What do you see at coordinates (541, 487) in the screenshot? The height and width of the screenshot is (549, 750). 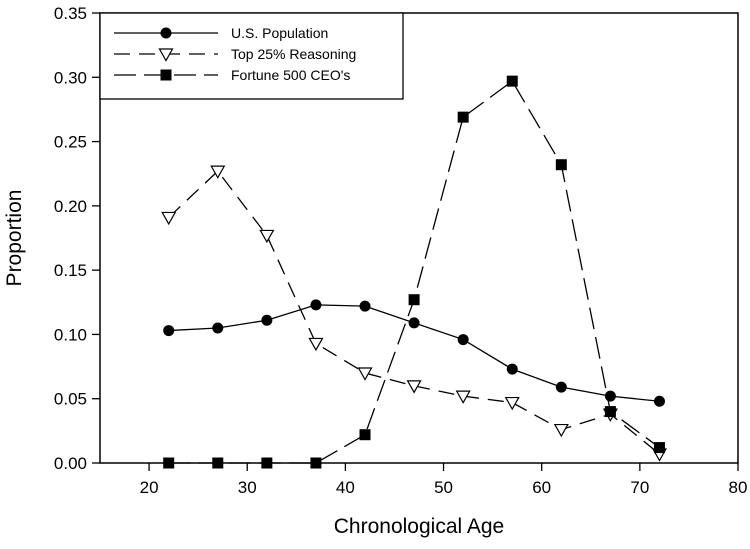 I see `x-tick-label: 60` at bounding box center [541, 487].